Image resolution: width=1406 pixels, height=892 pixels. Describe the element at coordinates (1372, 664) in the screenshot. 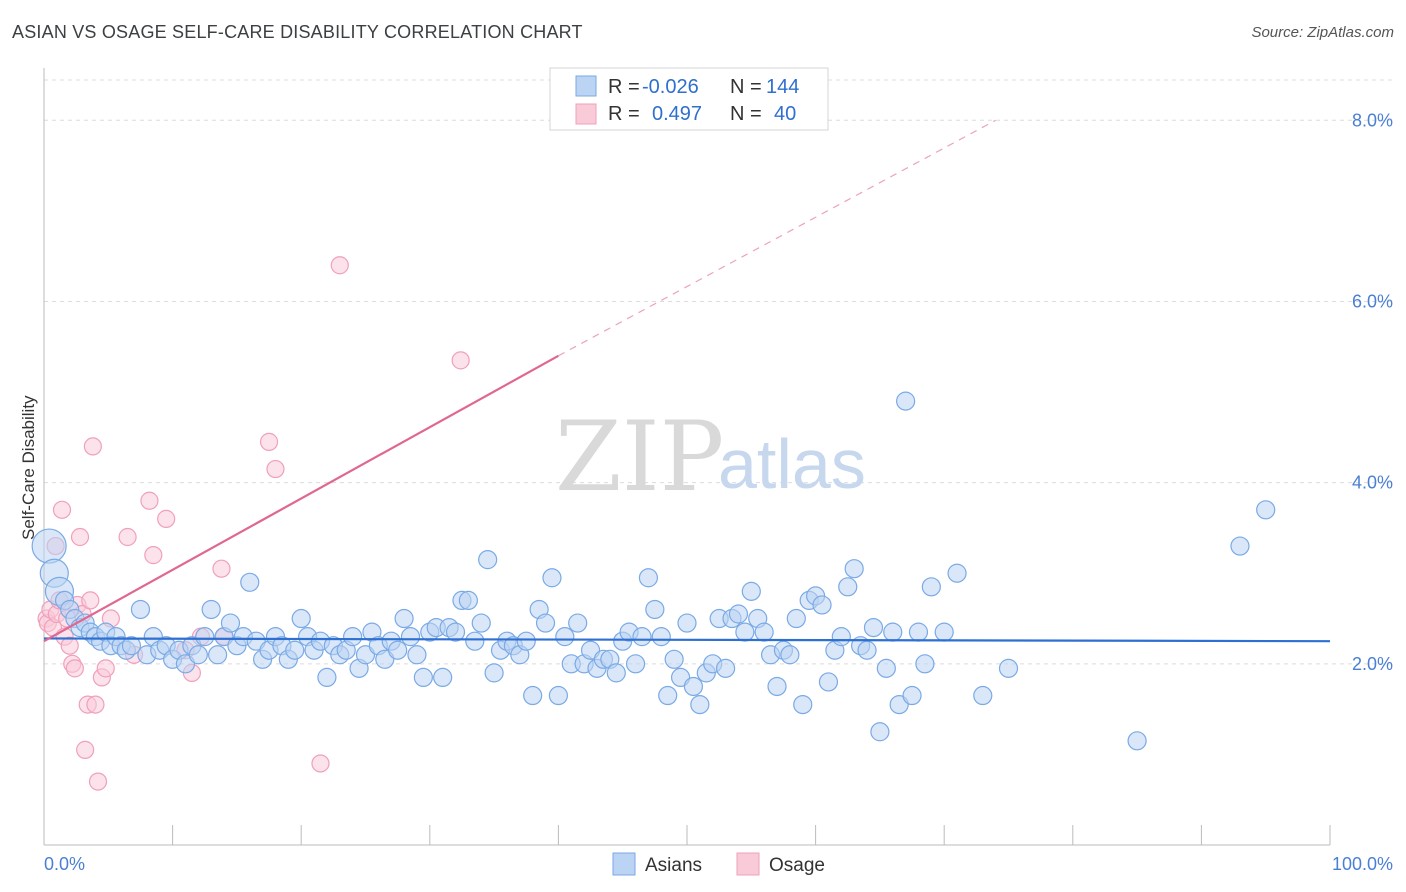

I see `y-tick-label-0: 2.0%` at that location.